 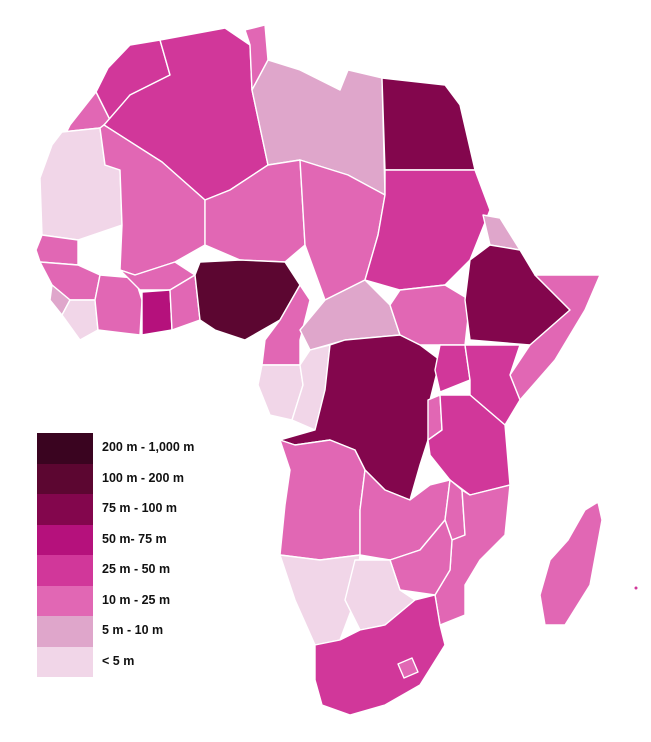 I want to click on legend-label: 50 m- 75 m, so click(x=134, y=538).